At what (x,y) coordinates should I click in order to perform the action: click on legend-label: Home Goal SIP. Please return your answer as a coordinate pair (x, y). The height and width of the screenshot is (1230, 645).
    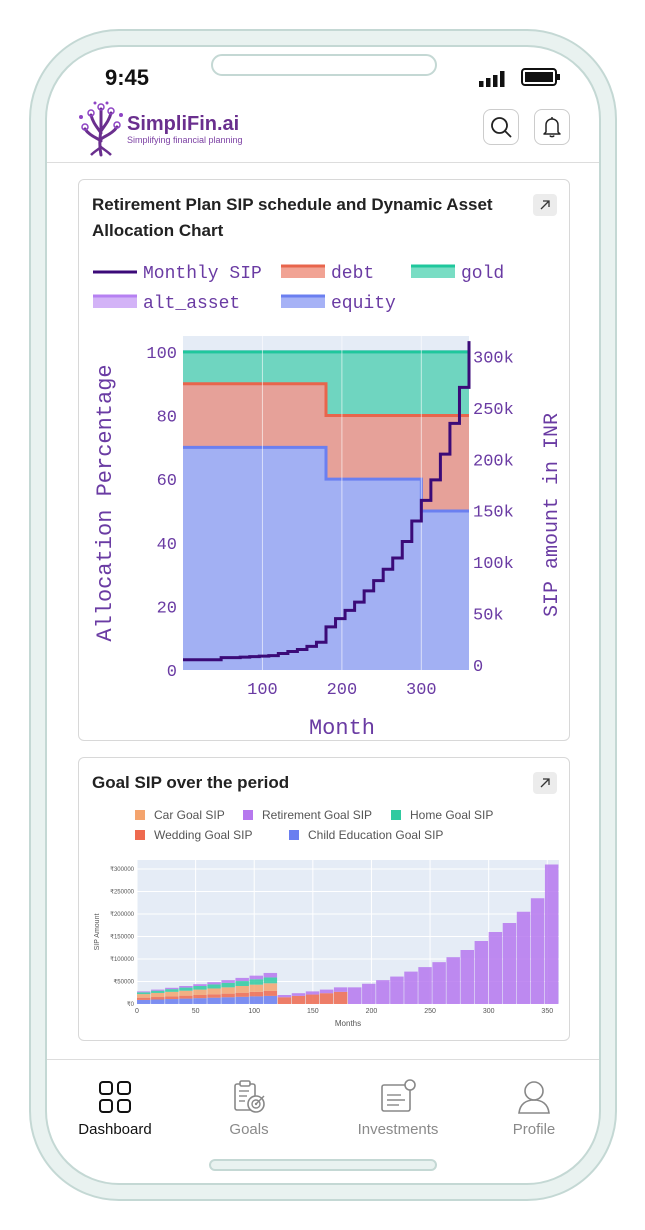
    Looking at the image, I should click on (451, 815).